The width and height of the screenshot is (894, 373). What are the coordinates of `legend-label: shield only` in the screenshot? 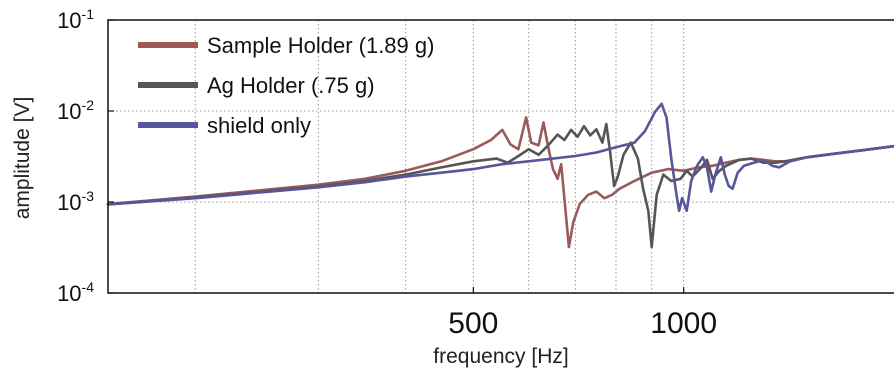 It's located at (259, 125).